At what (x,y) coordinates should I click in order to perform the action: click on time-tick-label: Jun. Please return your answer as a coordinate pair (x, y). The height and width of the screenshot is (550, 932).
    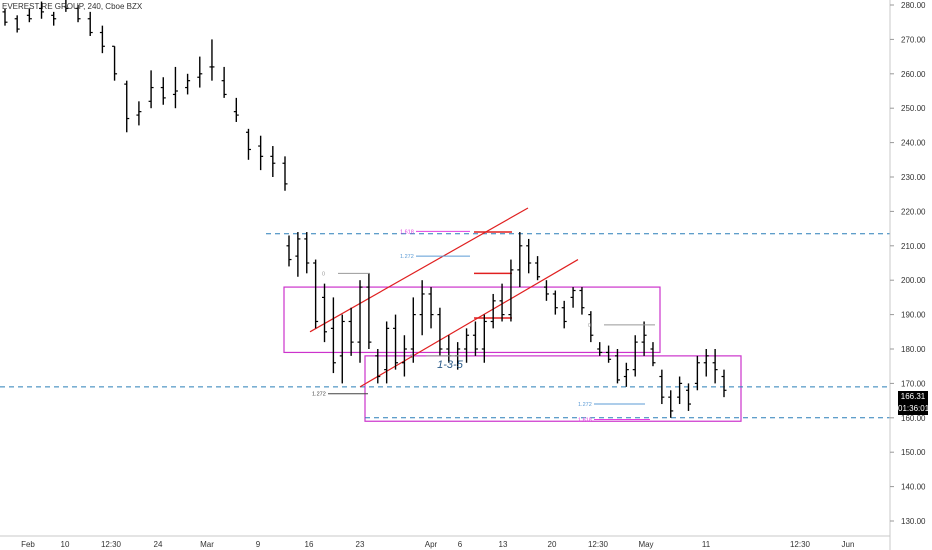
    Looking at the image, I should click on (848, 544).